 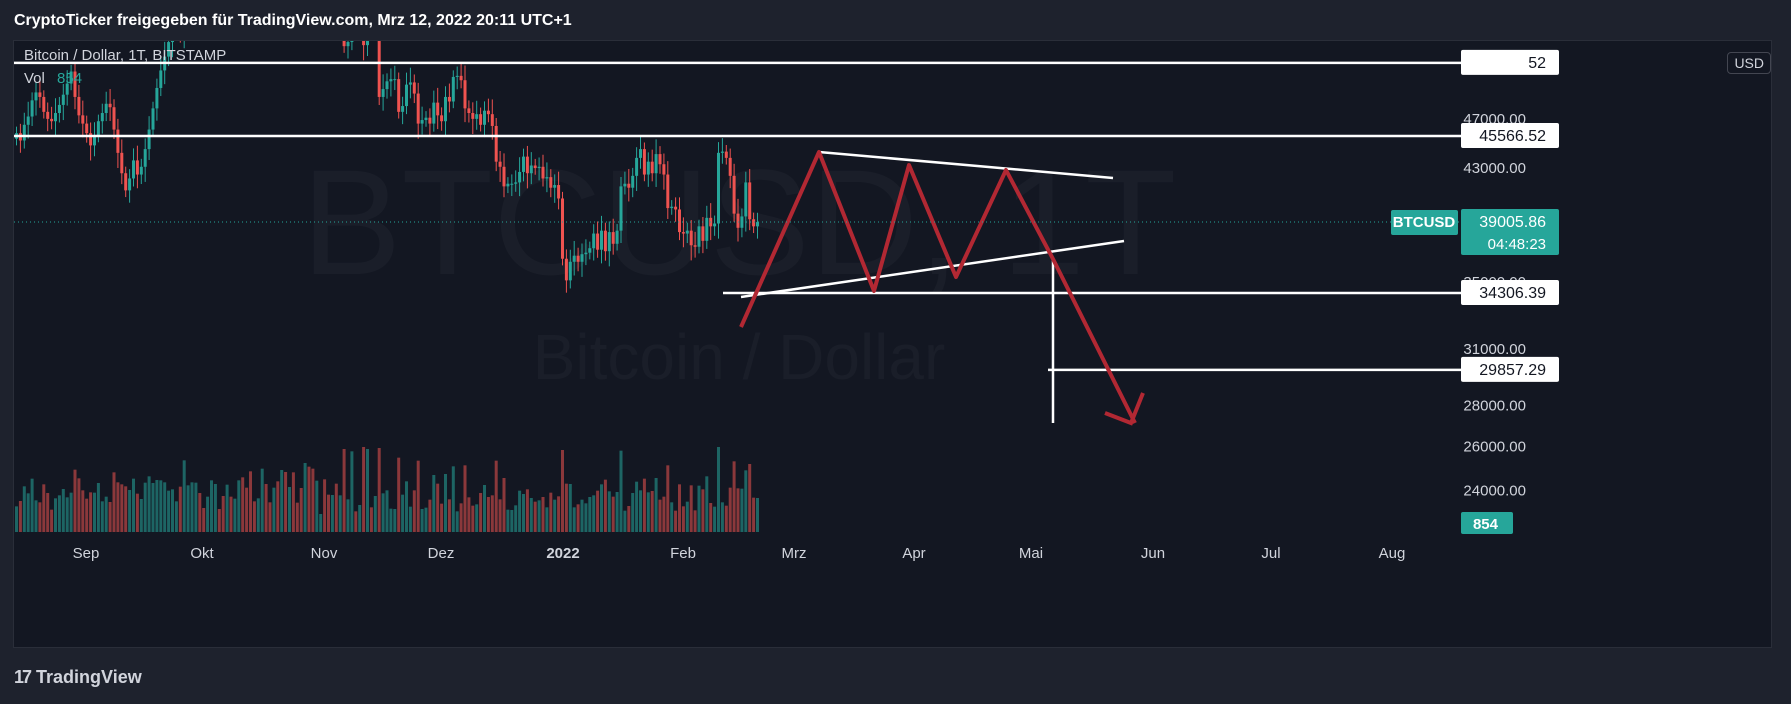 What do you see at coordinates (1749, 63) in the screenshot?
I see `currency-button: USD` at bounding box center [1749, 63].